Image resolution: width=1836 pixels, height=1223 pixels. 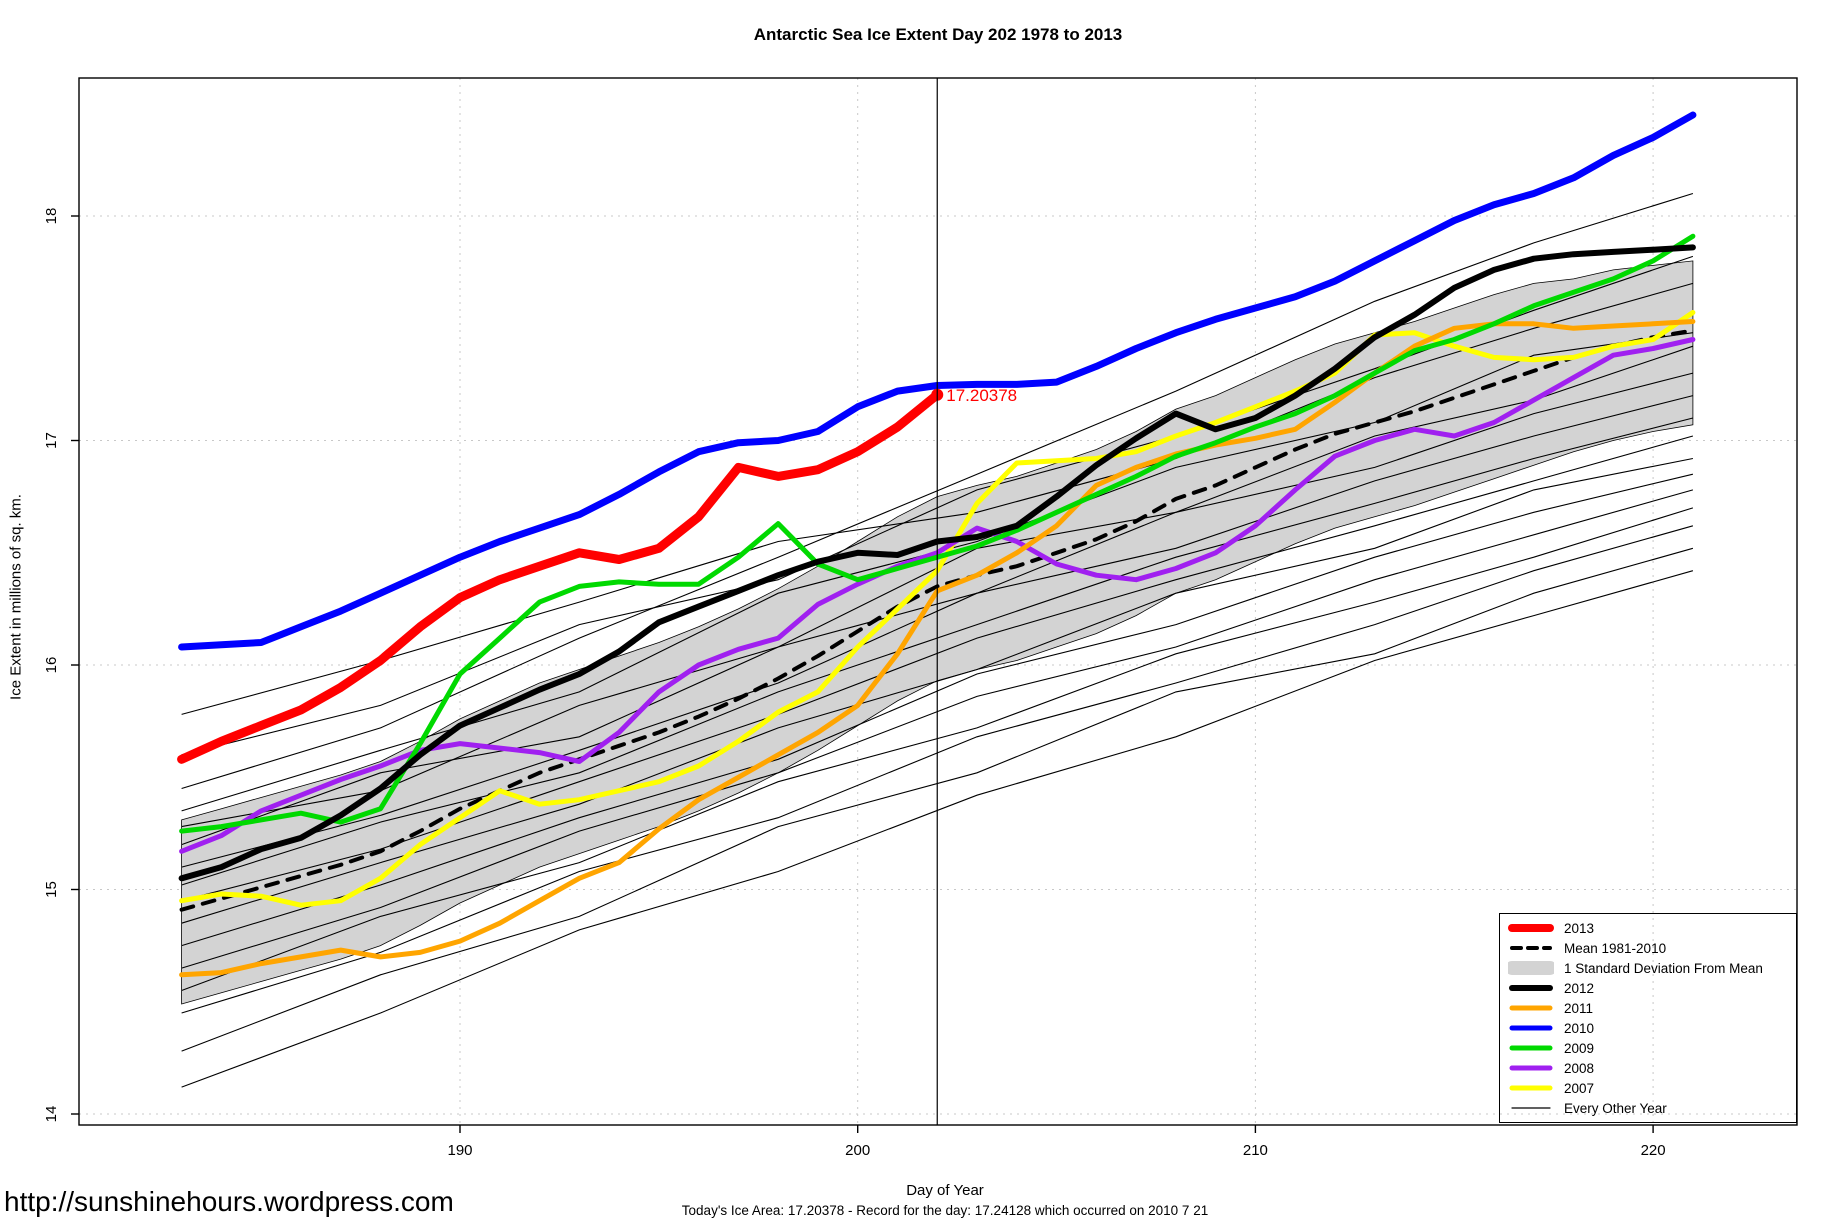 What do you see at coordinates (1579, 988) in the screenshot?
I see `legend-label: 2012` at bounding box center [1579, 988].